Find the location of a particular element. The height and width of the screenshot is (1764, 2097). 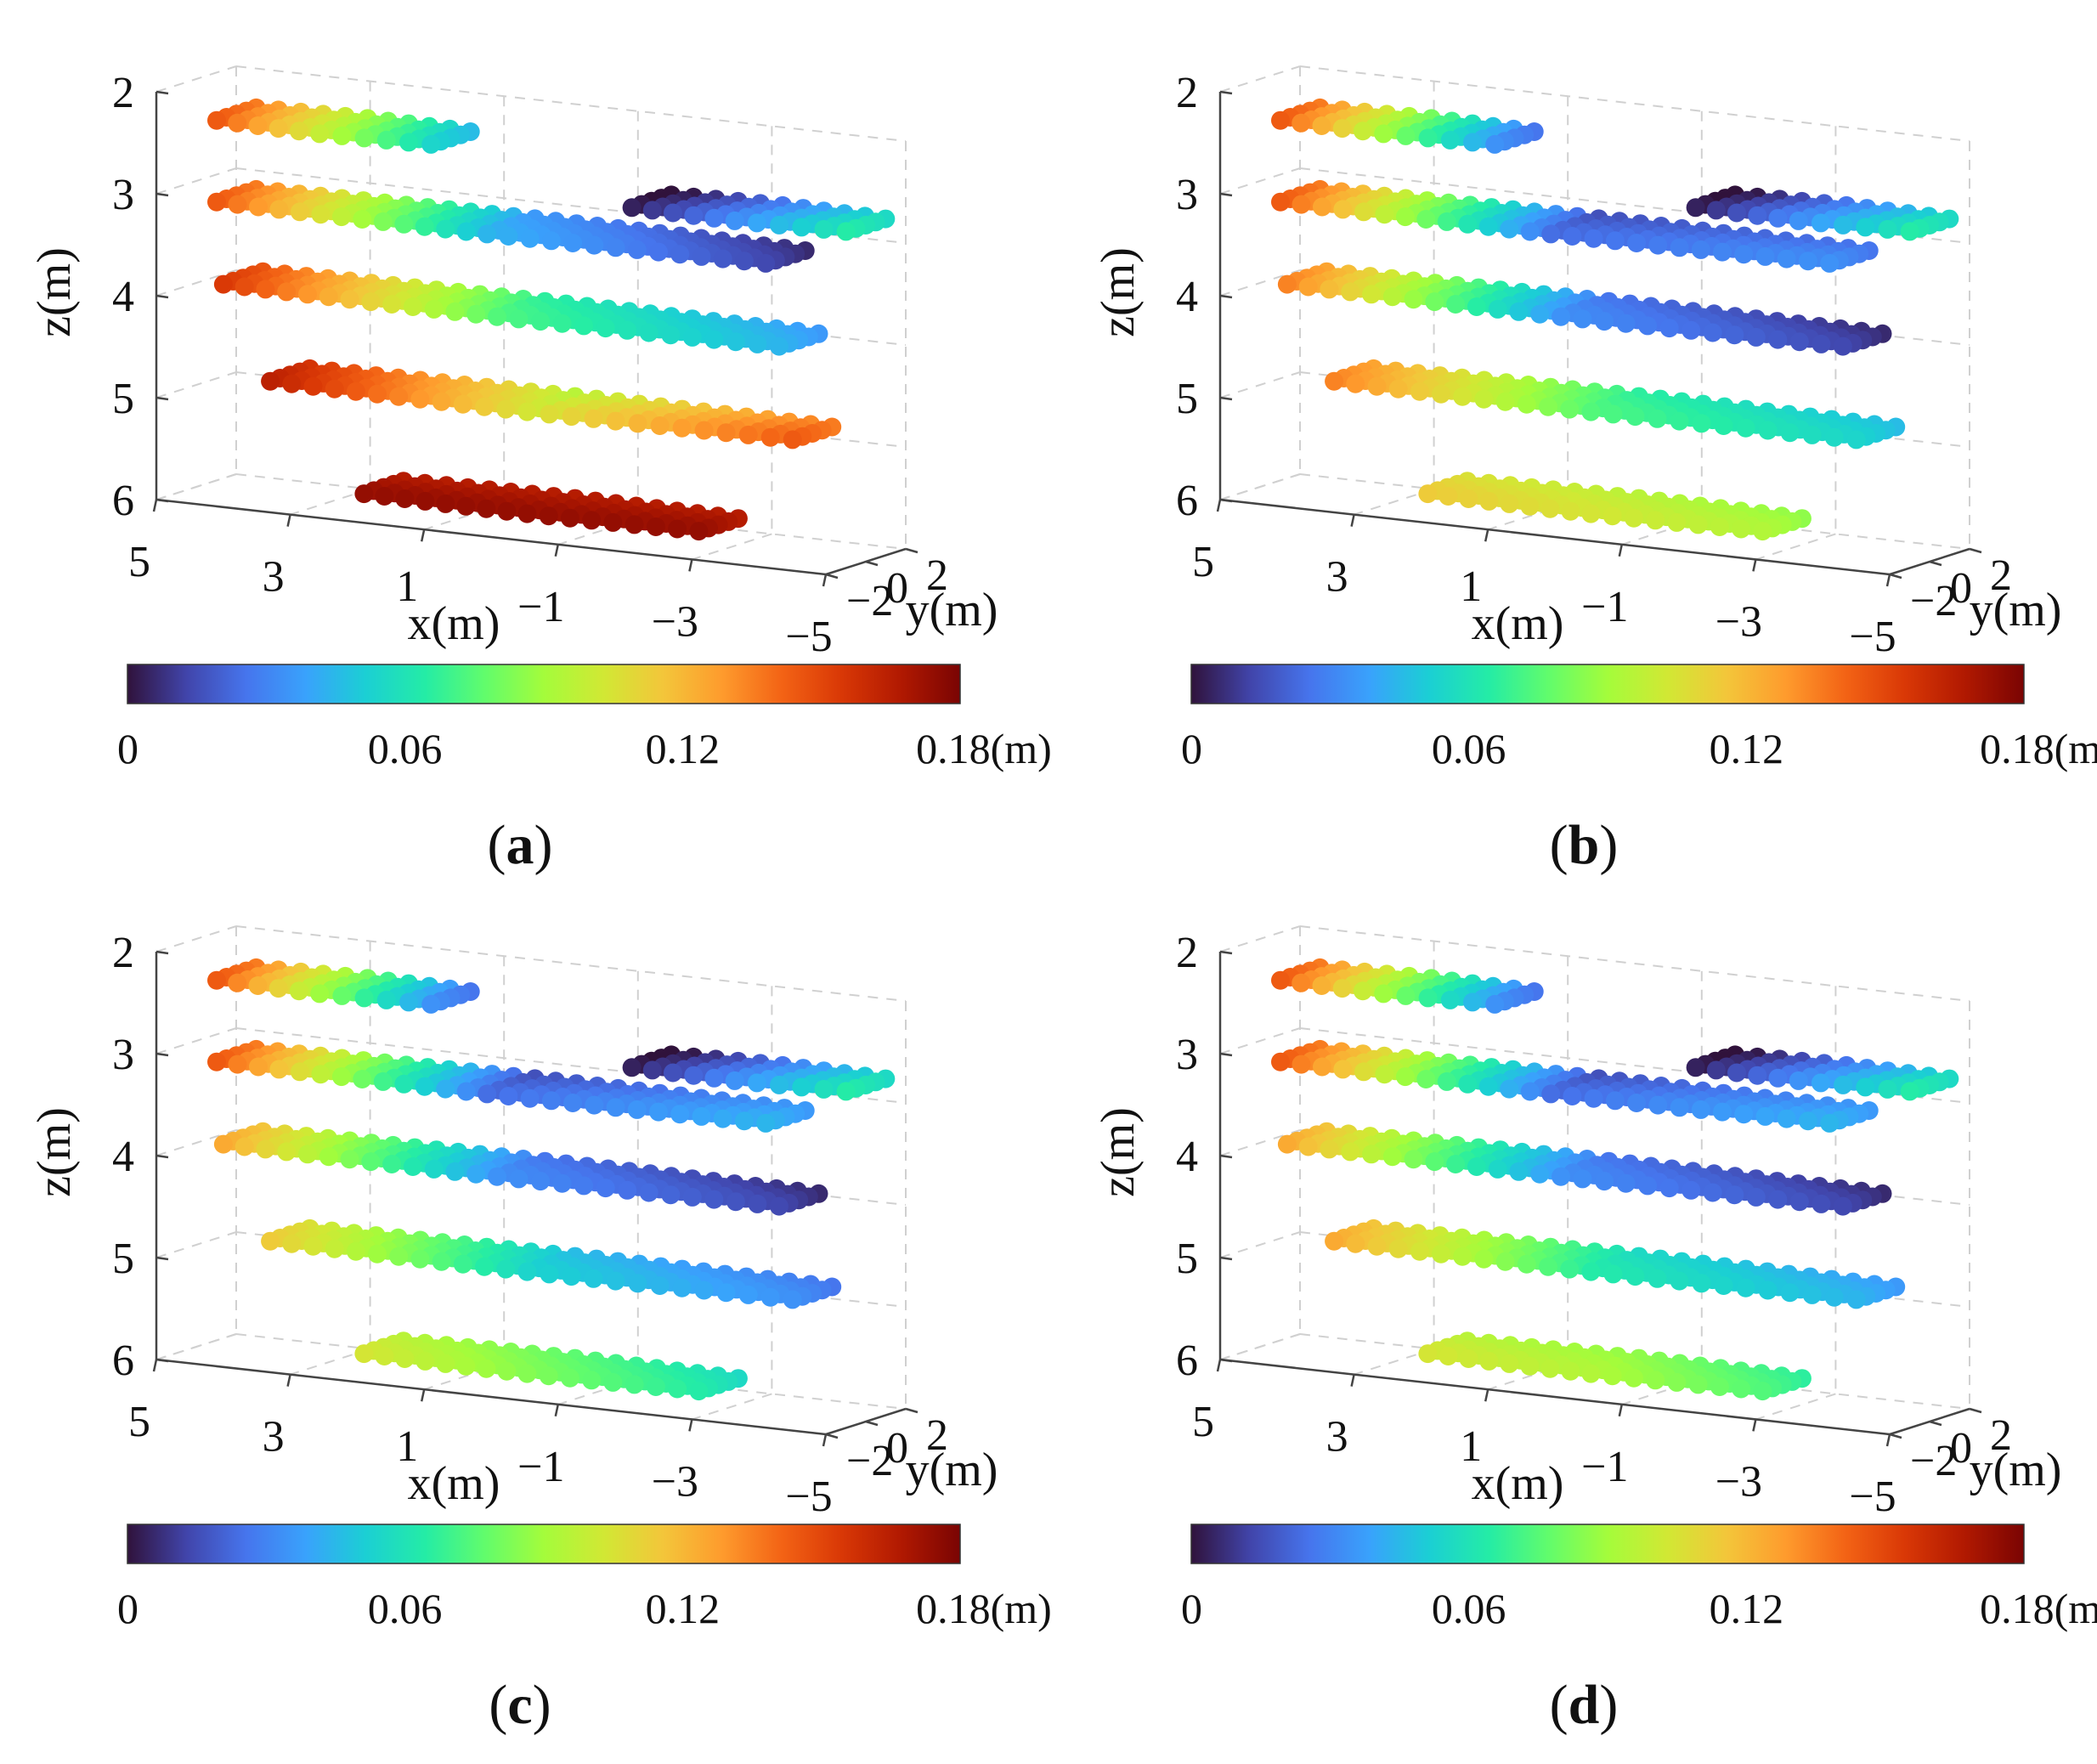

x-tick-label: −5 is located at coordinates (808, 637).